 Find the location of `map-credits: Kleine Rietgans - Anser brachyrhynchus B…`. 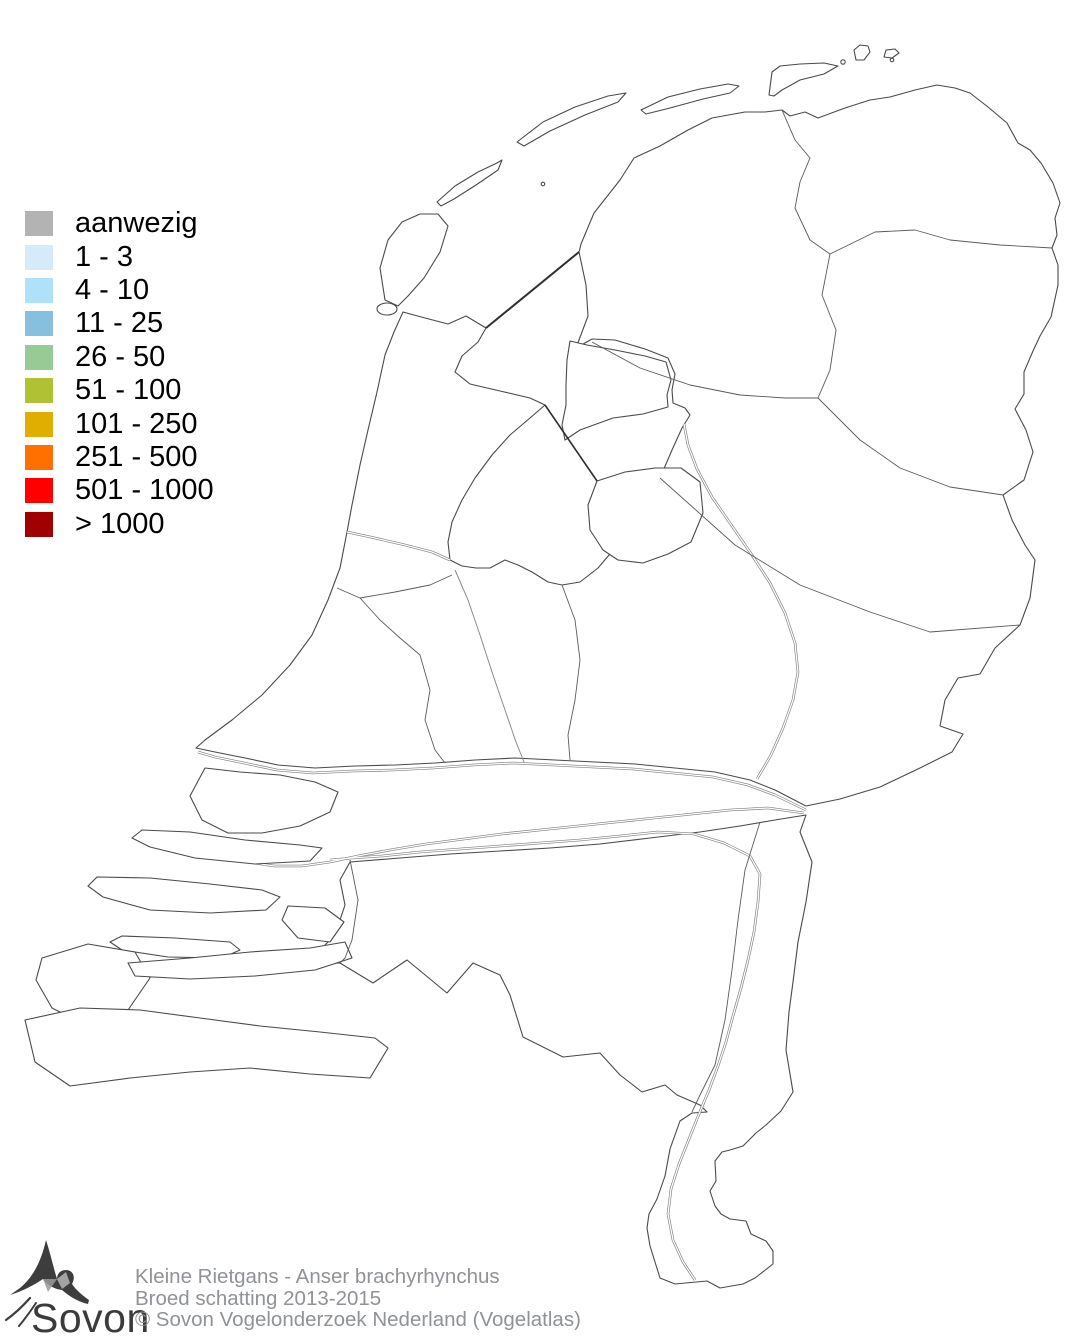

map-credits: Kleine Rietgans - Anser brachyrhynchus B… is located at coordinates (358, 1298).